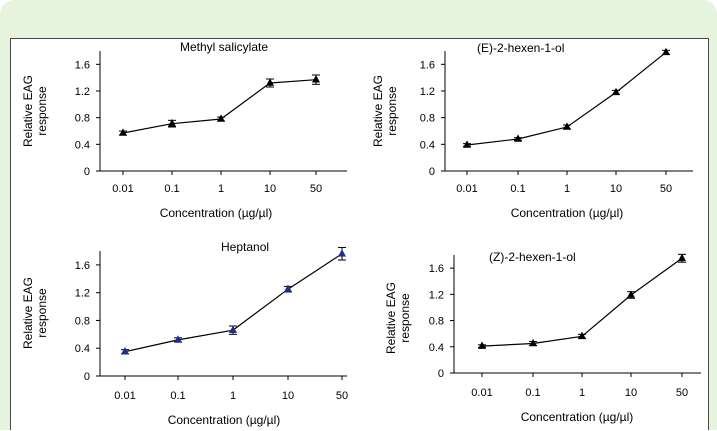 The height and width of the screenshot is (431, 717). Describe the element at coordinates (532, 257) in the screenshot. I see `chart-title: (Z)-2-hexen-1-ol` at that location.